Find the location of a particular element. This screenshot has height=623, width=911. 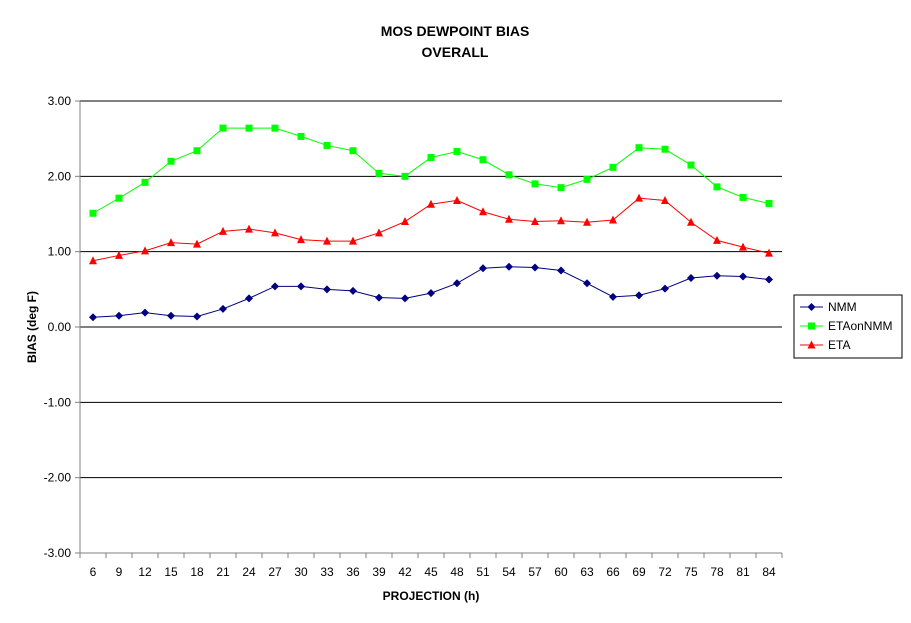

x-tick-label: 54 is located at coordinates (509, 572).